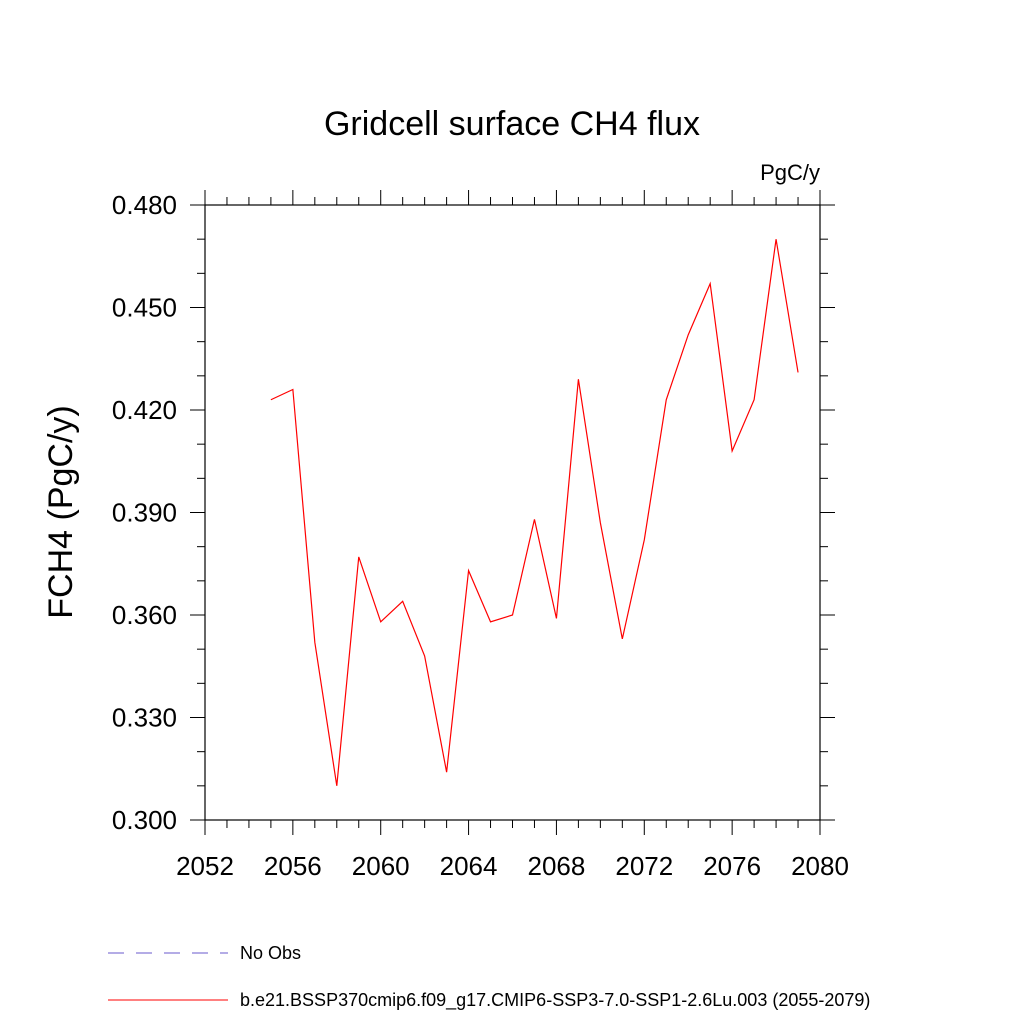 The width and height of the screenshot is (1024, 1024). Describe the element at coordinates (61, 511) in the screenshot. I see `y-axis-label: FCH4 (PgC/y)` at that location.